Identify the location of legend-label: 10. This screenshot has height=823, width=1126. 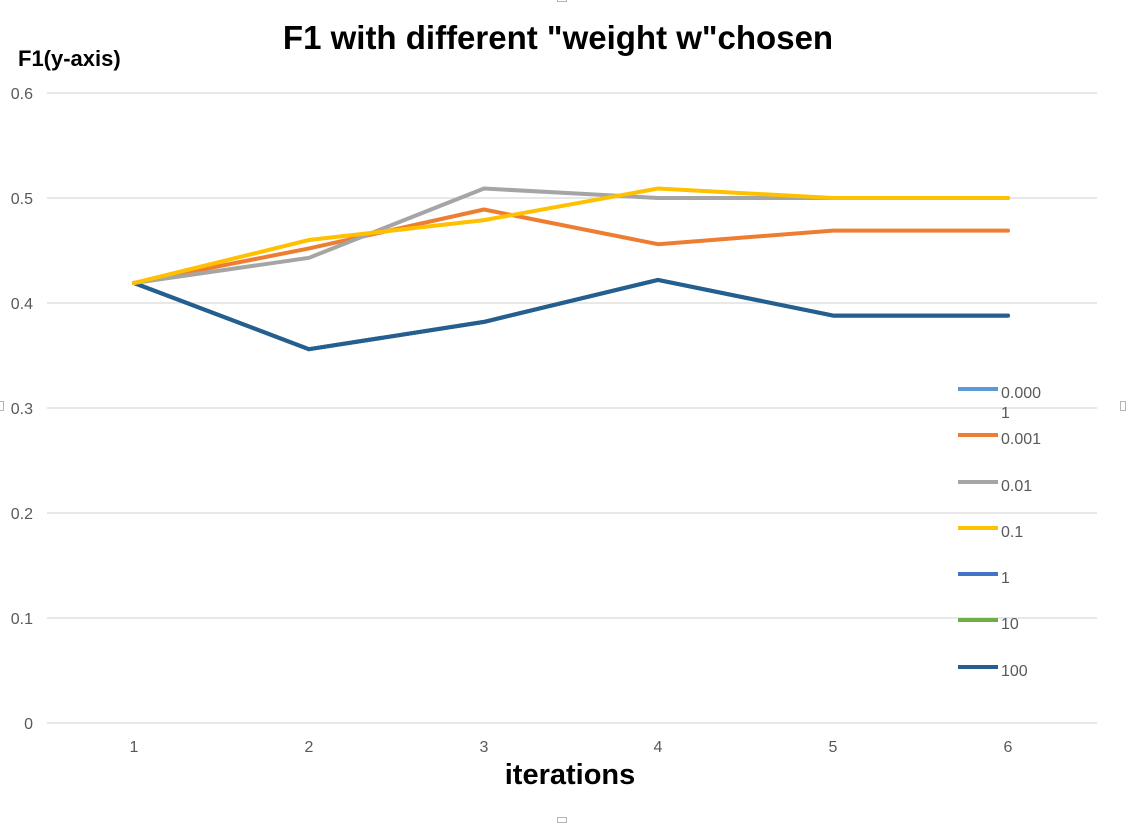
(1010, 624).